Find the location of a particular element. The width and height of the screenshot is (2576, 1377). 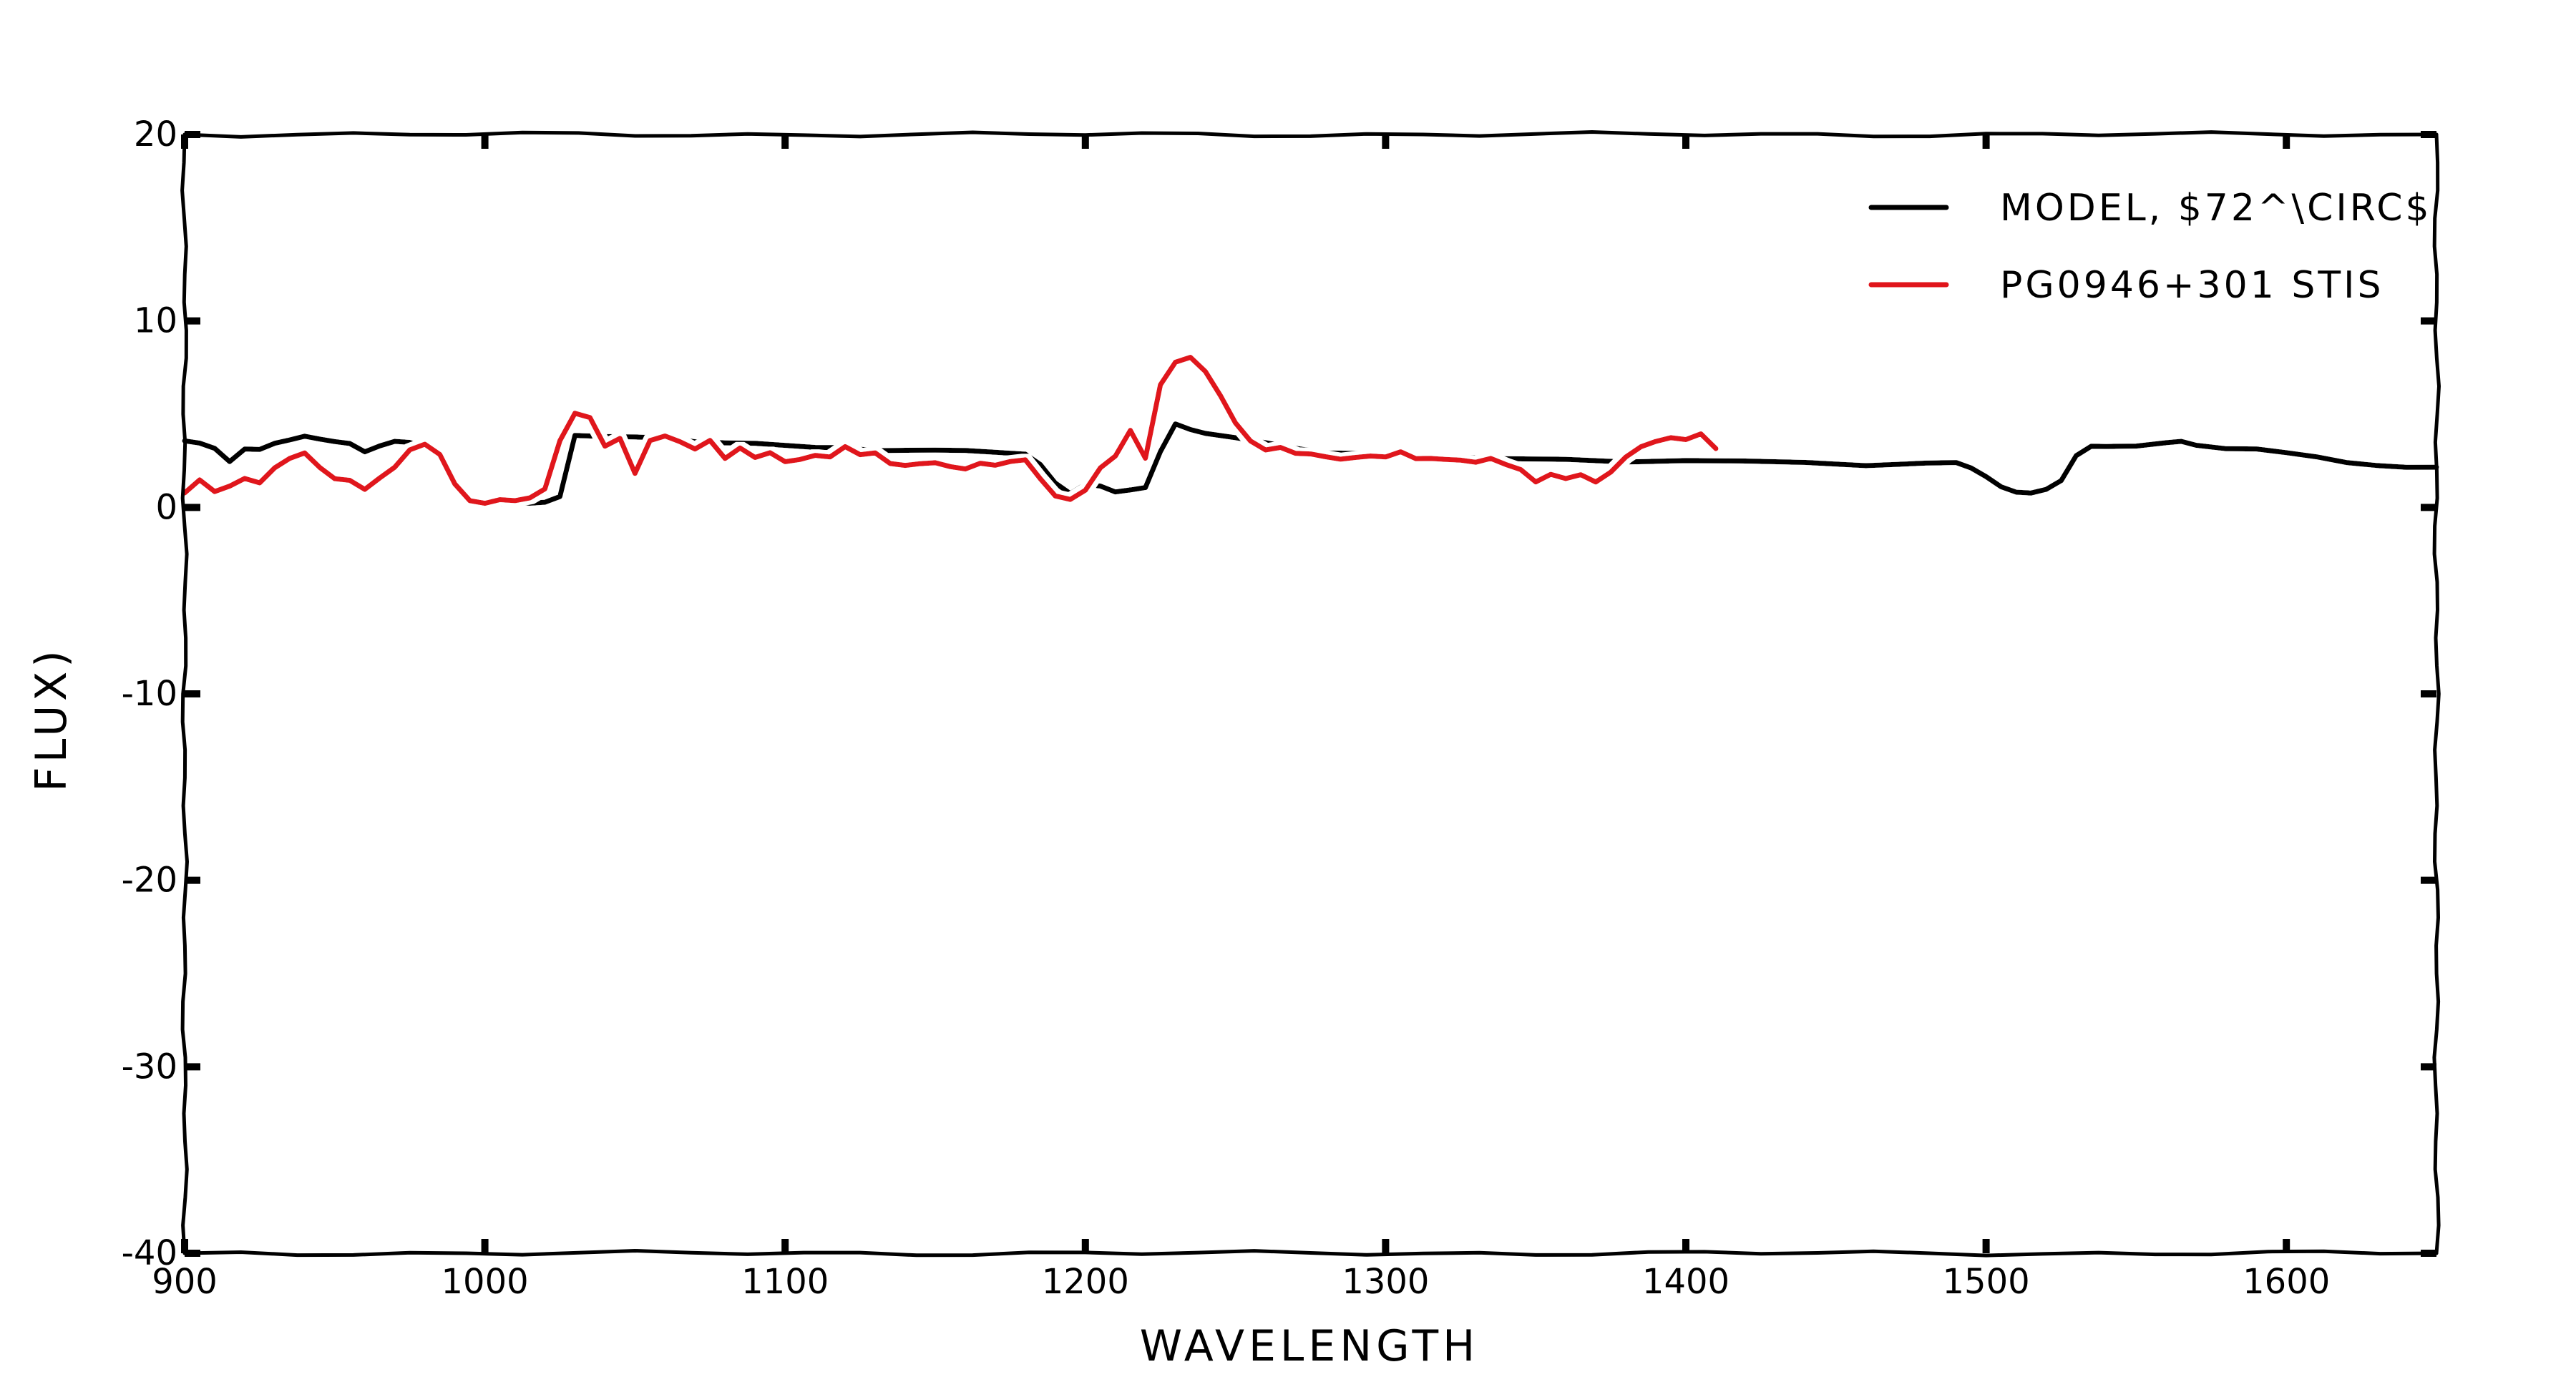

x-tick-label: 900 is located at coordinates (185, 1282).